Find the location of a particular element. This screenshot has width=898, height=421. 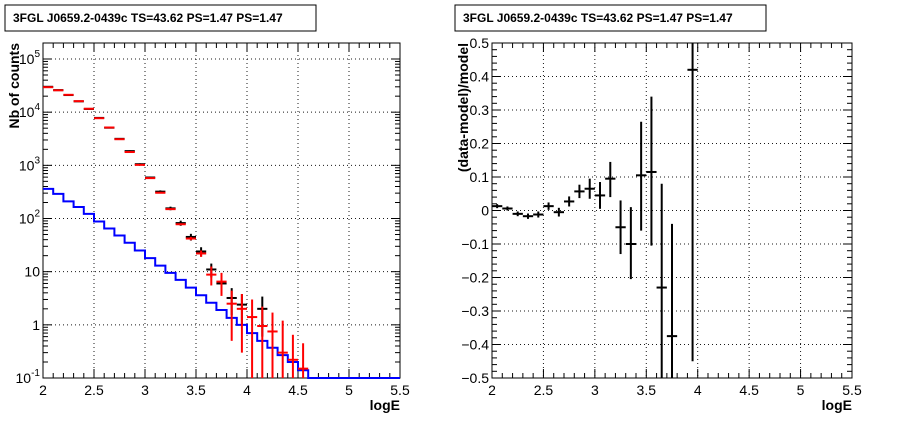

y-tick-label: 10³ is located at coordinates (30, 164).